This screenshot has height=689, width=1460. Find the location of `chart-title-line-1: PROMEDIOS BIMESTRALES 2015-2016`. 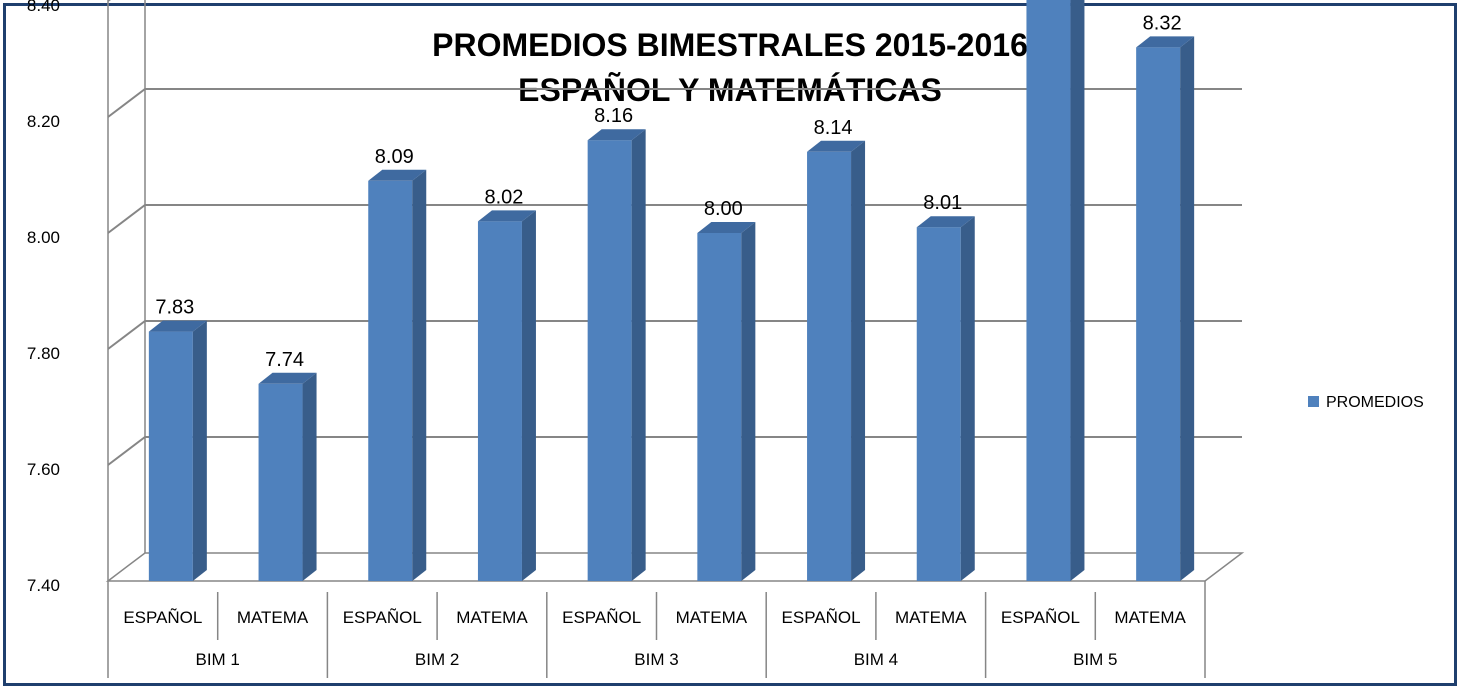

chart-title-line-1: PROMEDIOS BIMESTRALES 2015-2016 is located at coordinates (730, 45).